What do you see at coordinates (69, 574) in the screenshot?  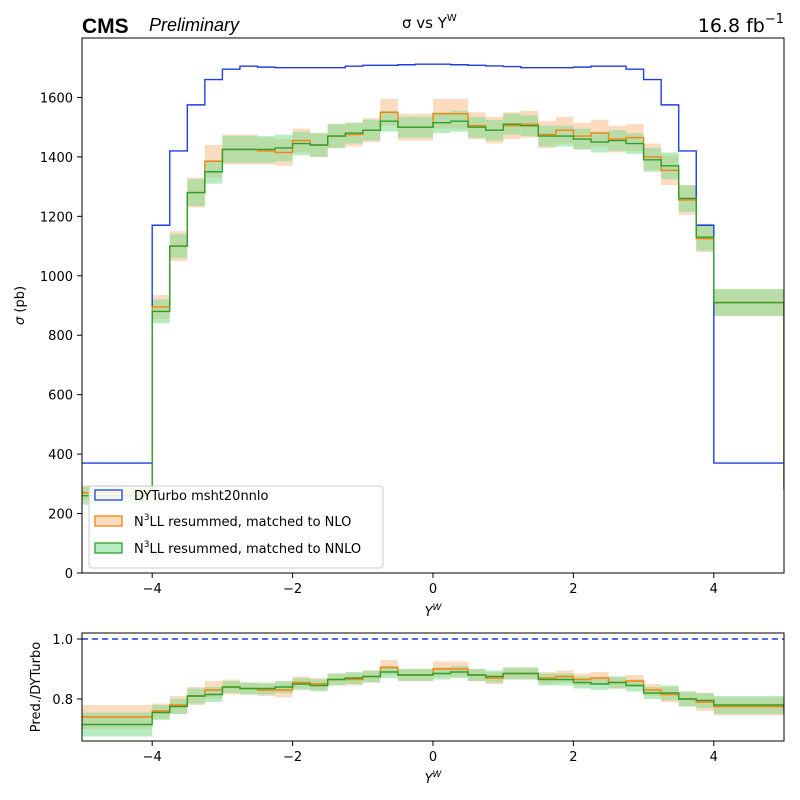 I see `main-panel-y-tick-label-0: 0` at bounding box center [69, 574].